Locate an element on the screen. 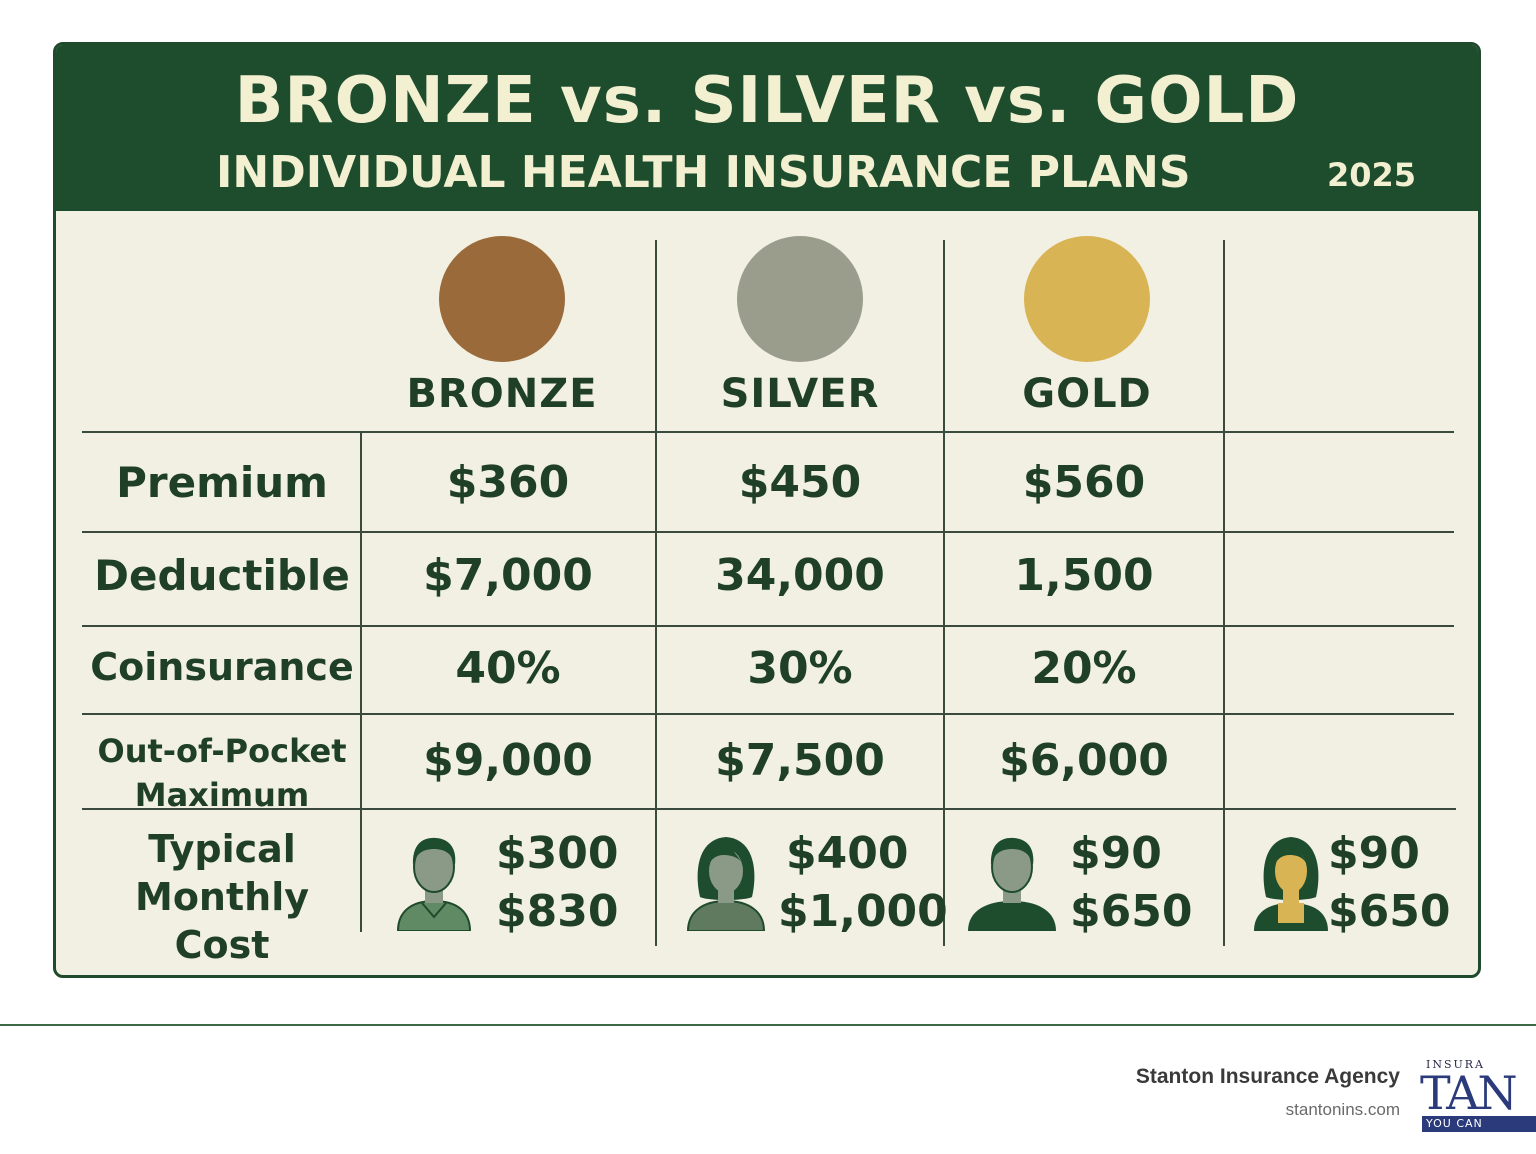 The height and width of the screenshot is (1154, 1536). agency-url: stantonins.com is located at coordinates (1342, 1109).